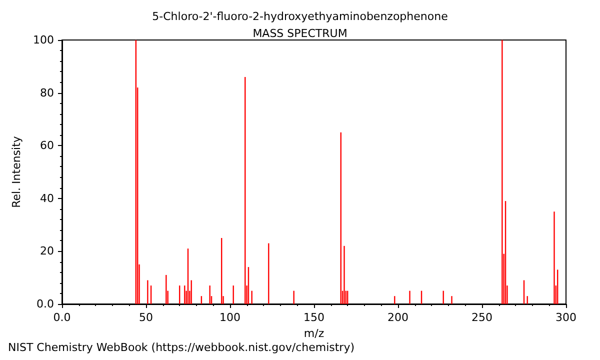  Describe the element at coordinates (47, 145) in the screenshot. I see `y-tick-label: 60` at that location.